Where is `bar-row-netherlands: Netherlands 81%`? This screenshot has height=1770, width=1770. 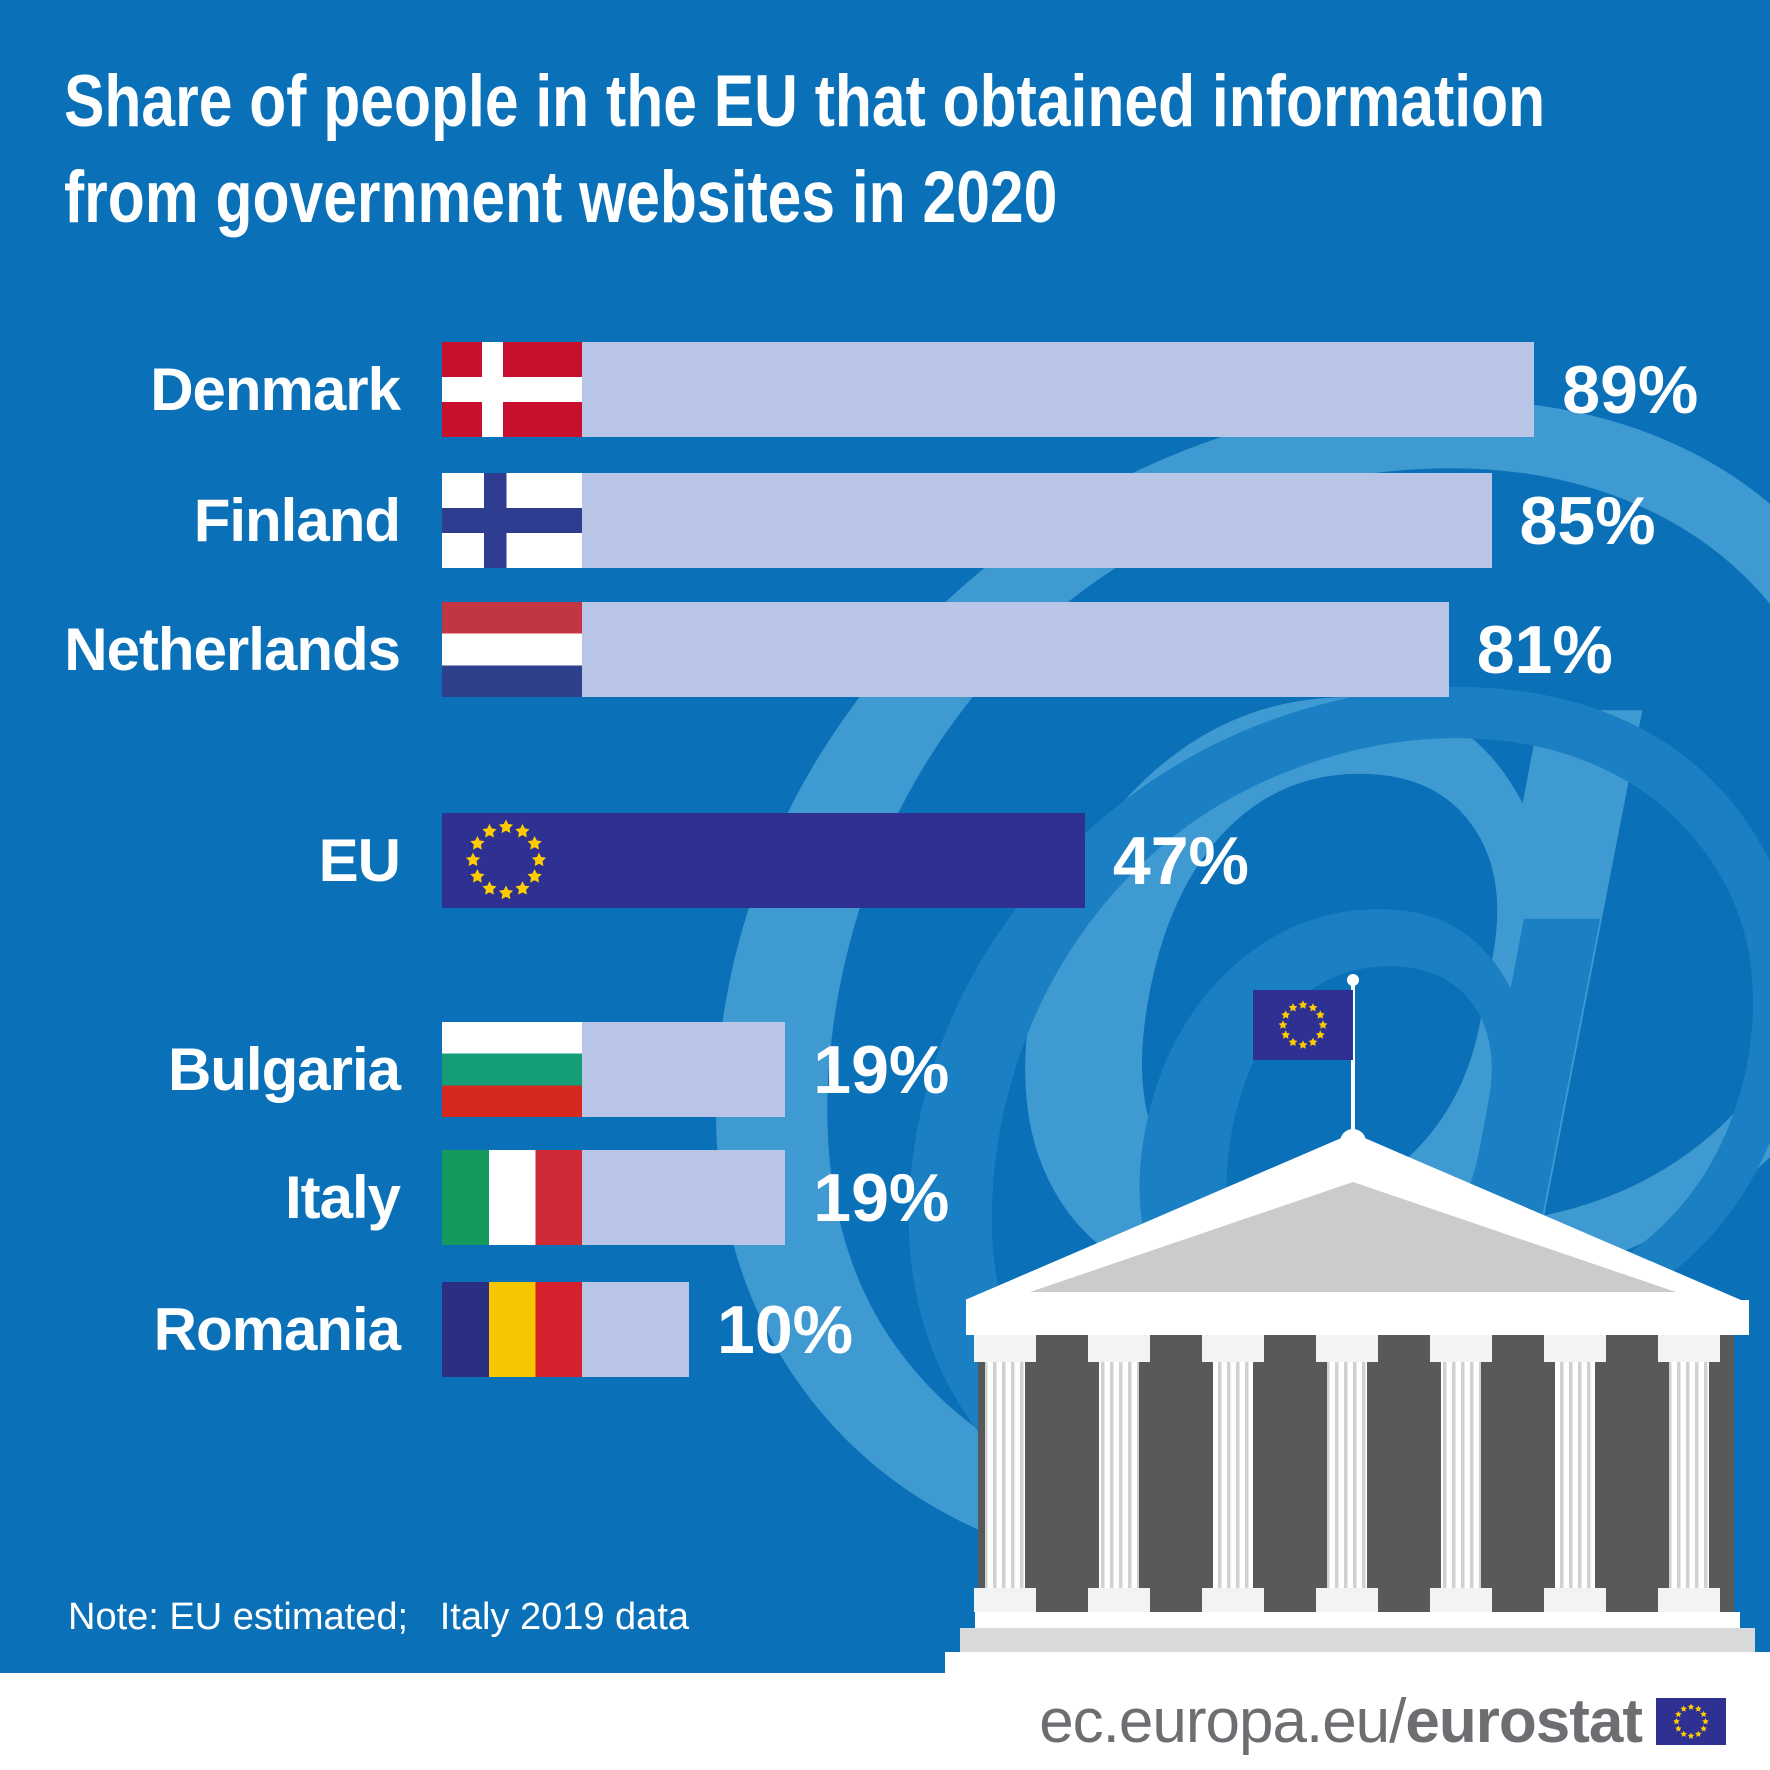
bar-row-netherlands: Netherlands 81% is located at coordinates (836, 649).